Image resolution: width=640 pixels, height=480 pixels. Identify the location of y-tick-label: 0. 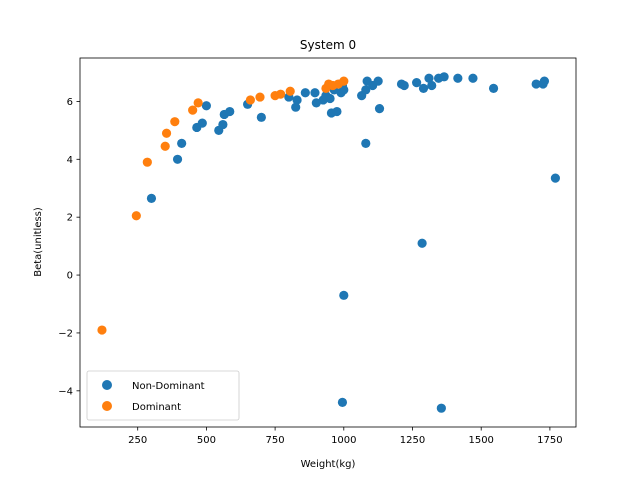
(70, 276).